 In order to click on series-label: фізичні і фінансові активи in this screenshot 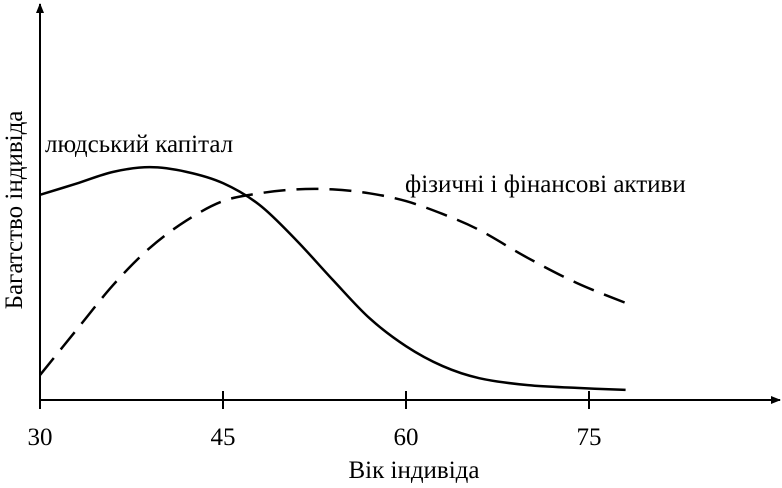, I will do `click(545, 184)`.